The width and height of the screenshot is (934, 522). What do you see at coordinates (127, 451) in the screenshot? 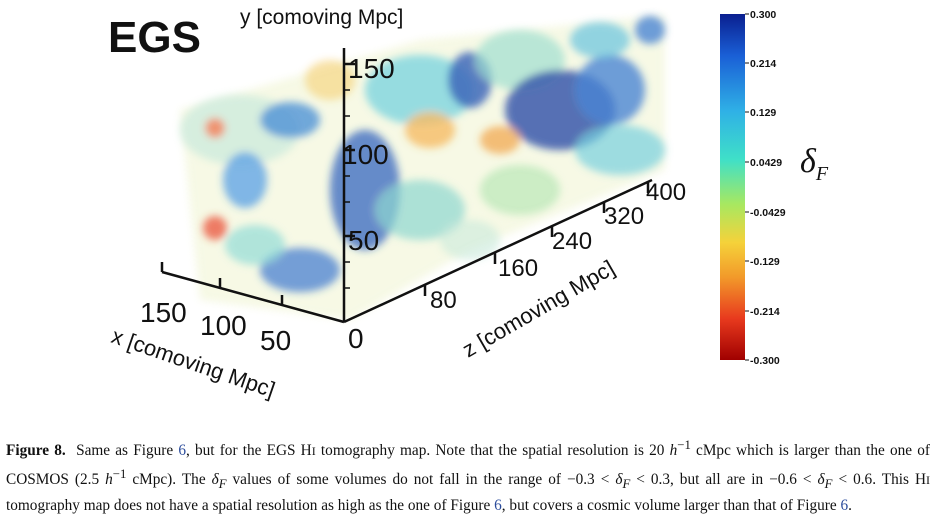
I see `caption-text: Same as Figure` at bounding box center [127, 451].